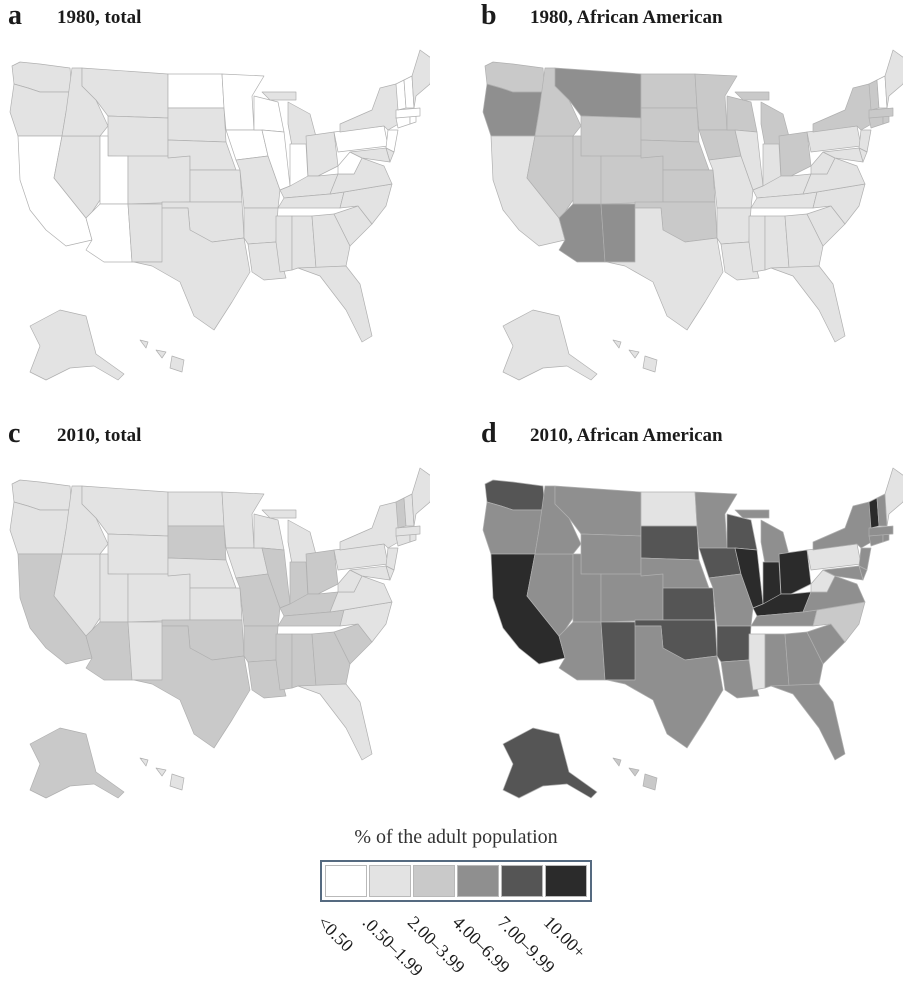  What do you see at coordinates (99, 17) in the screenshot?
I see `panel-title: 1980, total` at bounding box center [99, 17].